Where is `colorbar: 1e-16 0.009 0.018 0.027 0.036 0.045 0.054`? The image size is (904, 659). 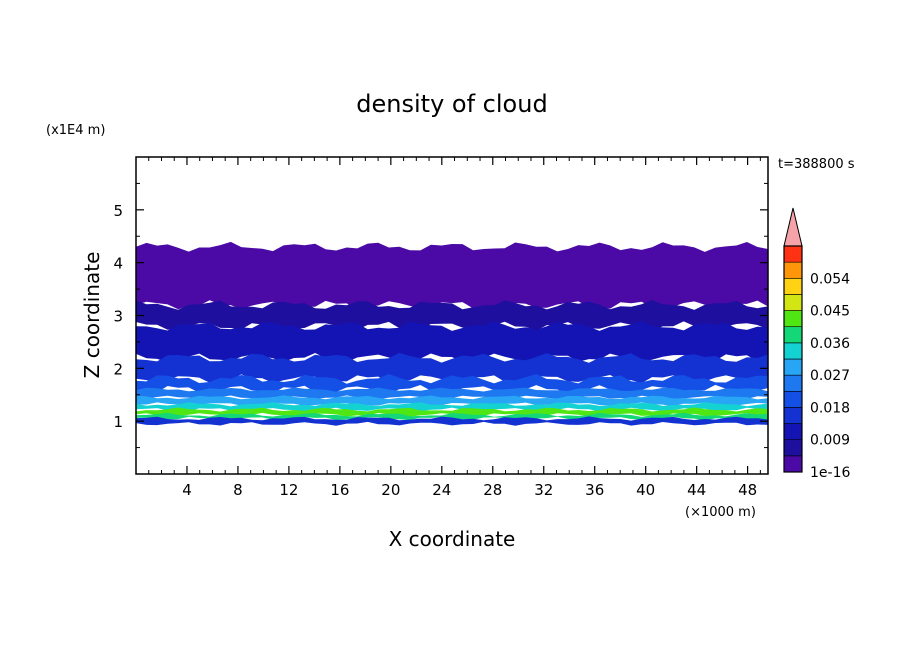
colorbar: 1e-16 0.009 0.018 0.027 0.036 0.045 0.054 is located at coordinates (816, 344).